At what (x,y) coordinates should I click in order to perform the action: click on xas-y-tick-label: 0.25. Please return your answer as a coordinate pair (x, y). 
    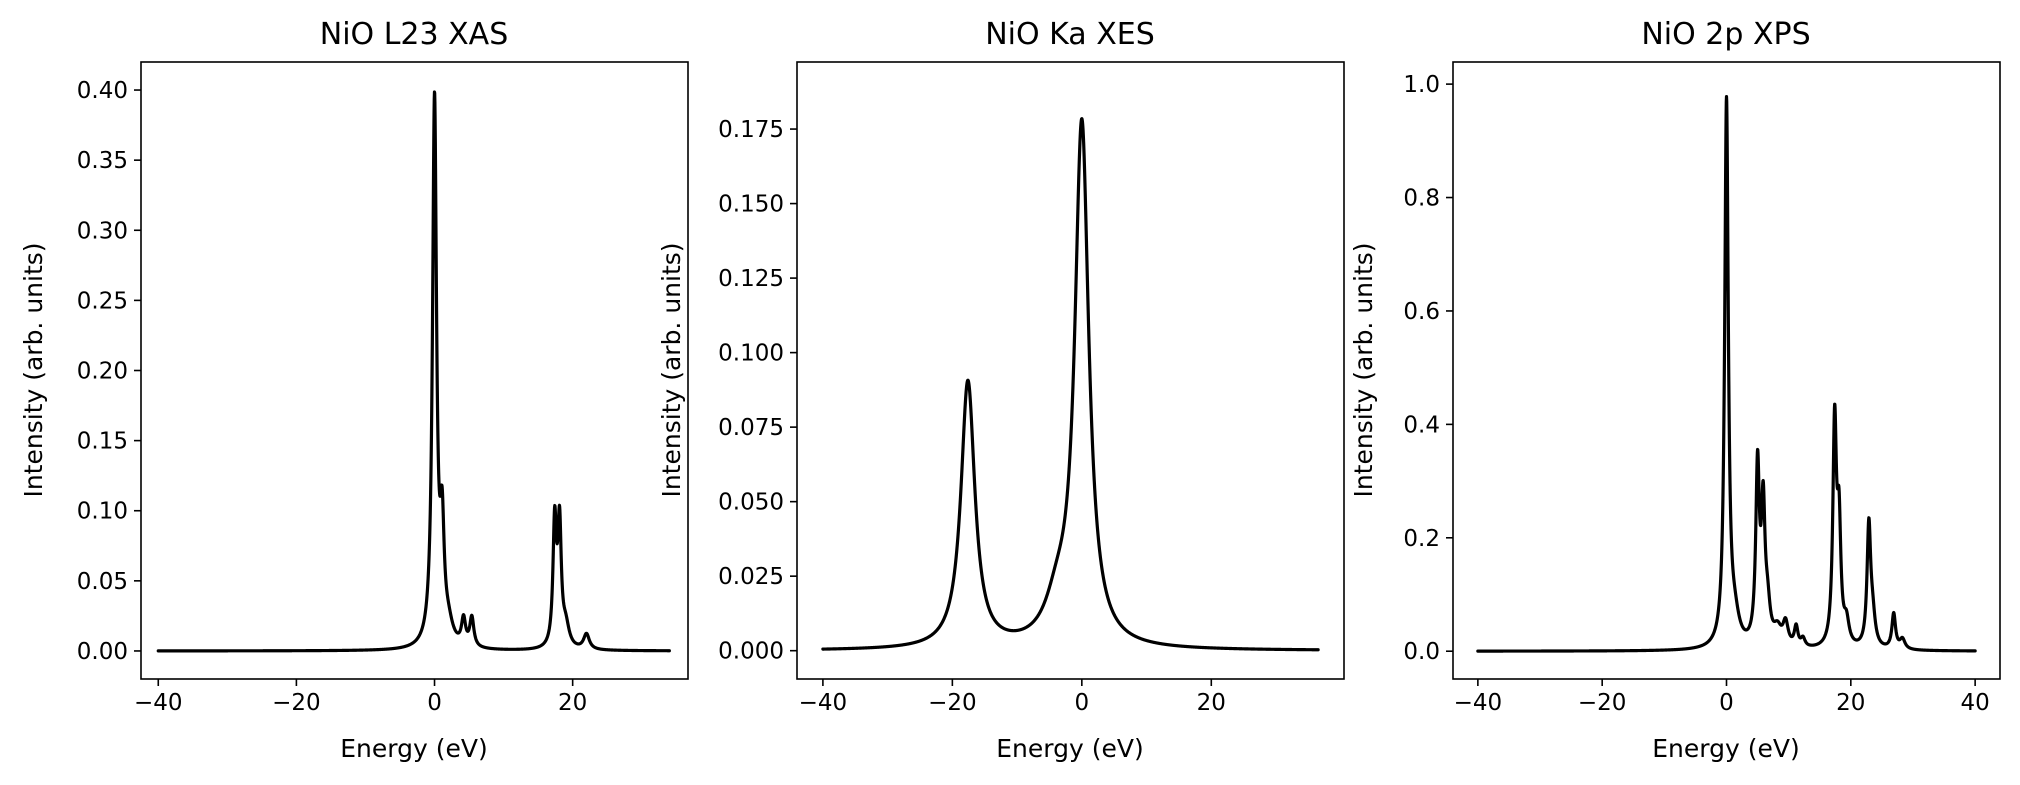
    Looking at the image, I should click on (102, 301).